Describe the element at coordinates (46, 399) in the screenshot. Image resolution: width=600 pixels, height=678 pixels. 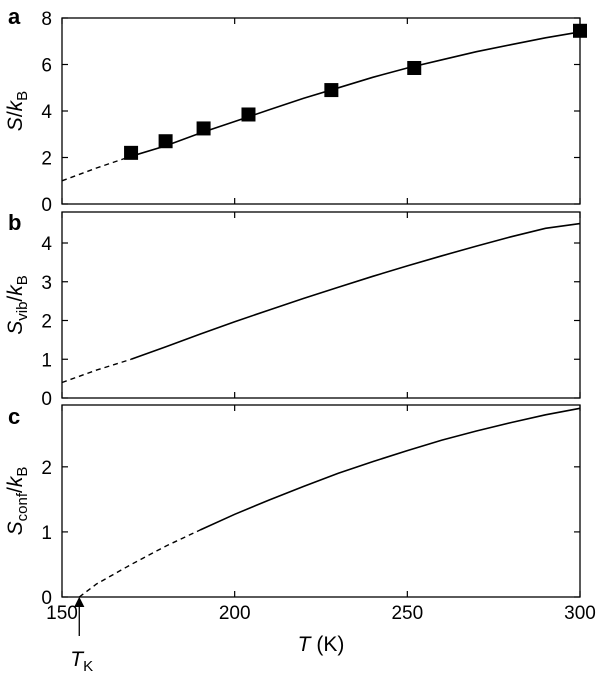
I see `panel-b-y-tick-label: 0` at that location.